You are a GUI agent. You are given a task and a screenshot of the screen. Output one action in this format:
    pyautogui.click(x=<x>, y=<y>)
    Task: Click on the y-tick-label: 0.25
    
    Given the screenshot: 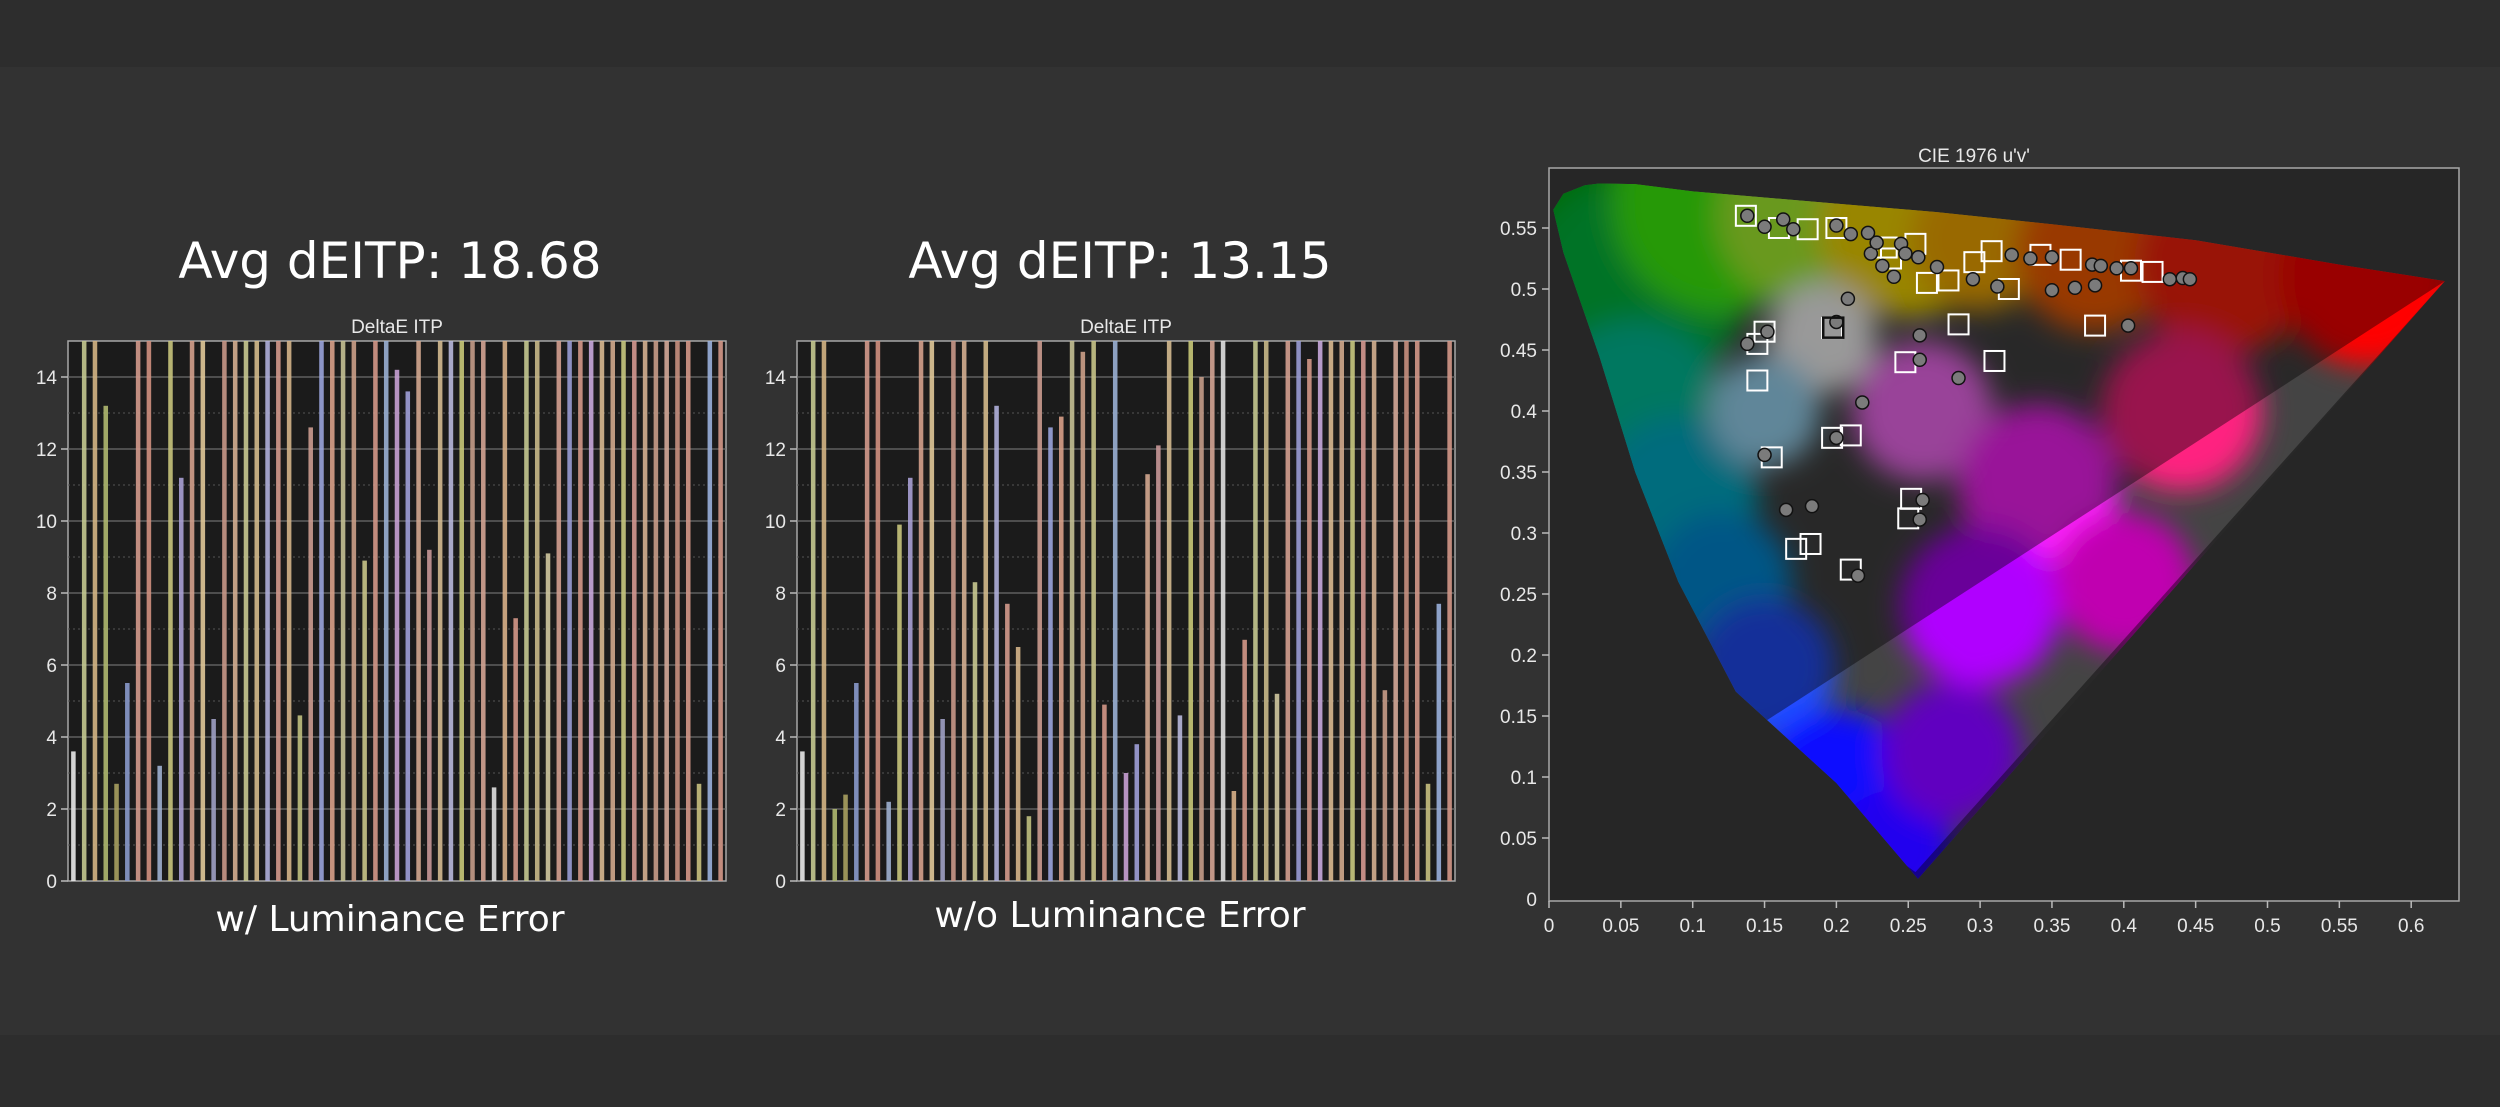 What is the action you would take?
    pyautogui.click(x=1518, y=595)
    